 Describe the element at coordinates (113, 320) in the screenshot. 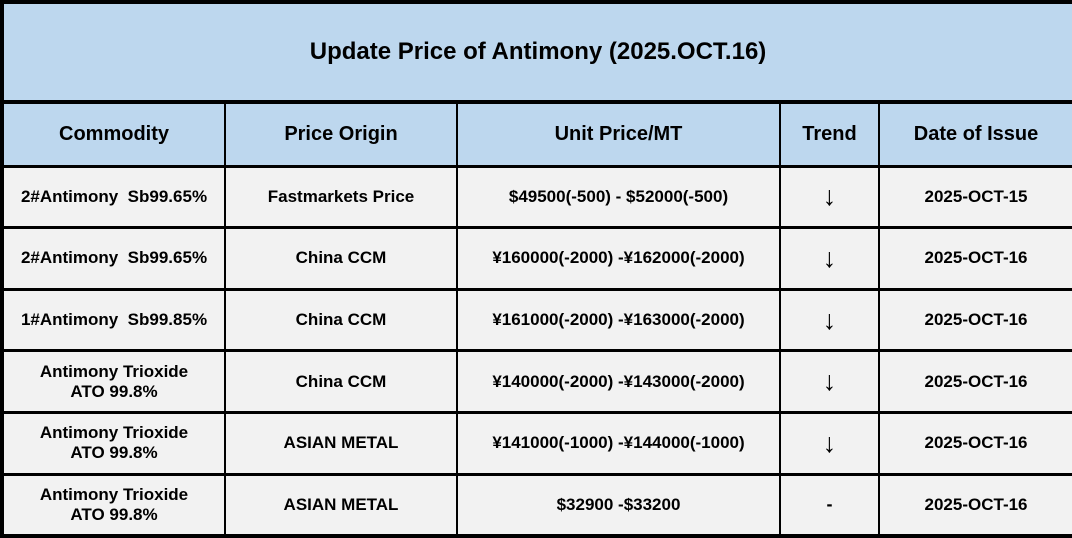

I see `commodity-cell: 1#Antimony Sb99.85%` at that location.